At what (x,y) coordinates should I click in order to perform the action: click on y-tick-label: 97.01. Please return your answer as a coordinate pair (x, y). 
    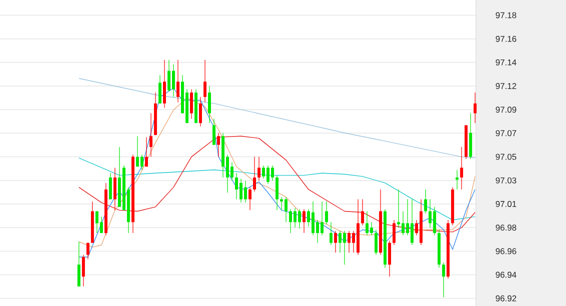
    Looking at the image, I should click on (506, 203).